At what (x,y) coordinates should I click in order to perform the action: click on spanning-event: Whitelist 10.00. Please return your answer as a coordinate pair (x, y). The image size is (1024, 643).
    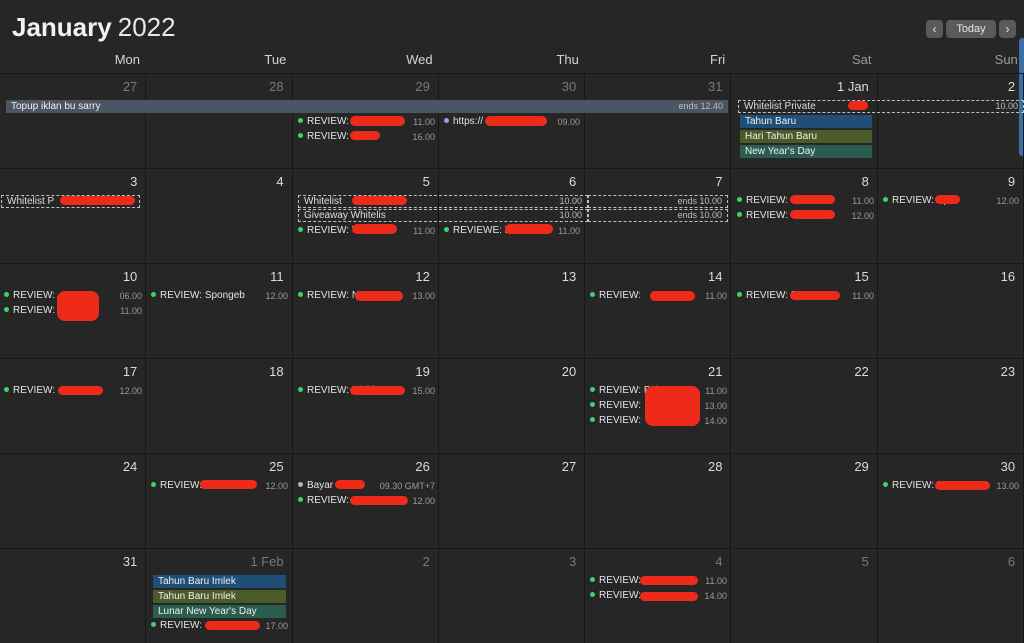
    Looking at the image, I should click on (443, 201).